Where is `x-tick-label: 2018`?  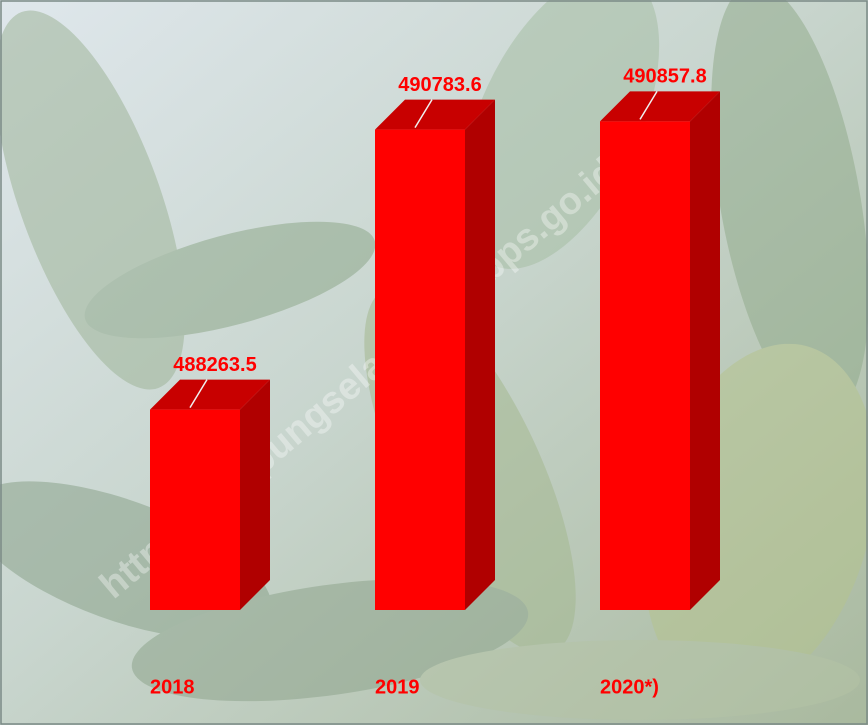
x-tick-label: 2018 is located at coordinates (172, 687).